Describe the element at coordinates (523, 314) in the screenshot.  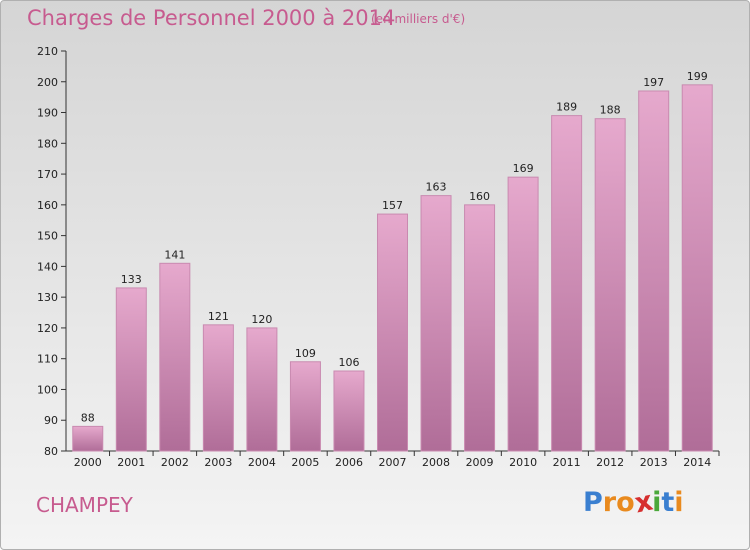
I see `bar-2010` at that location.